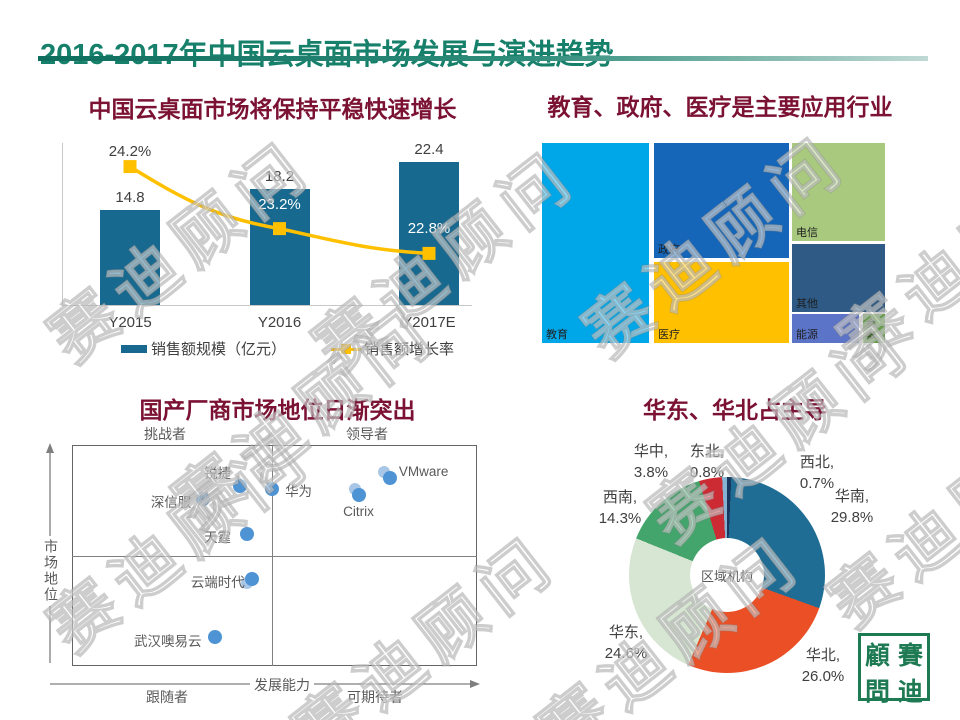 This screenshot has width=960, height=720. I want to click on quadrant-label-expected: 可期待者, so click(375, 697).